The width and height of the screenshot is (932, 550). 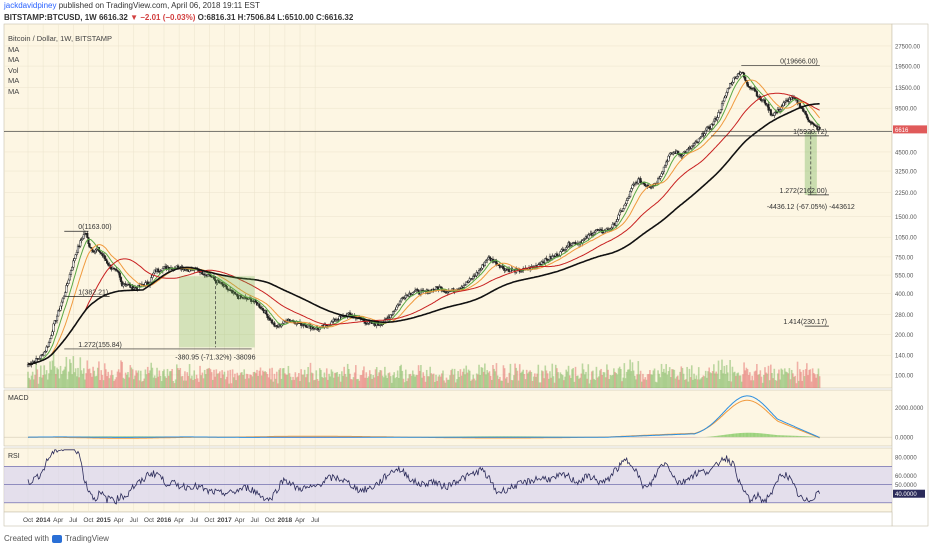 What do you see at coordinates (904, 277) in the screenshot?
I see `price-tick-label: 550.00` at bounding box center [904, 277].